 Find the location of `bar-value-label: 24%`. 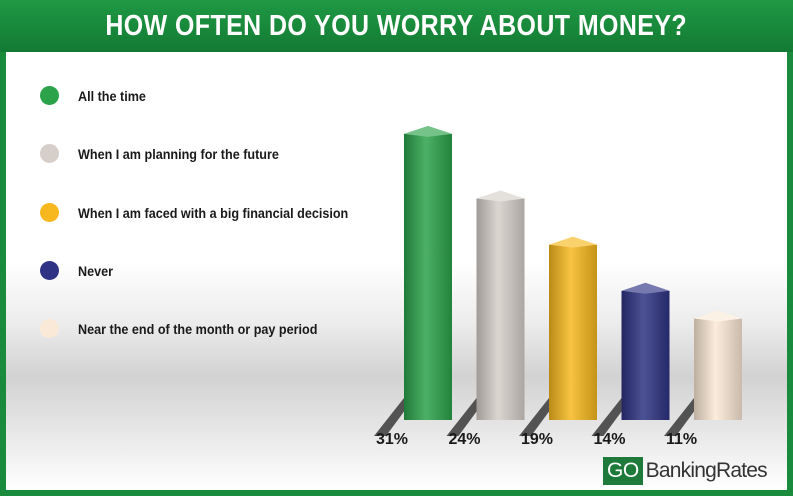

bar-value-label: 24% is located at coordinates (465, 439).